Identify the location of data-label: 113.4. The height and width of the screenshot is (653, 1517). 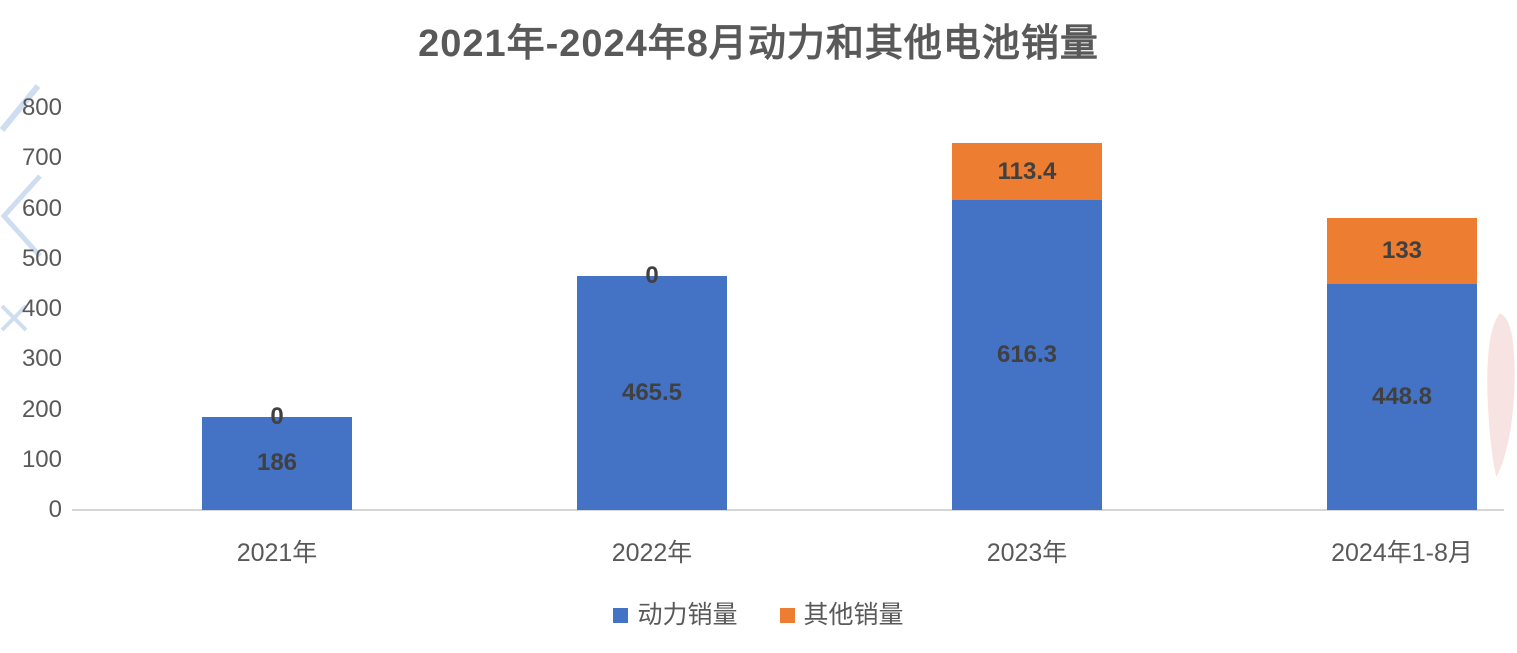
(1027, 171).